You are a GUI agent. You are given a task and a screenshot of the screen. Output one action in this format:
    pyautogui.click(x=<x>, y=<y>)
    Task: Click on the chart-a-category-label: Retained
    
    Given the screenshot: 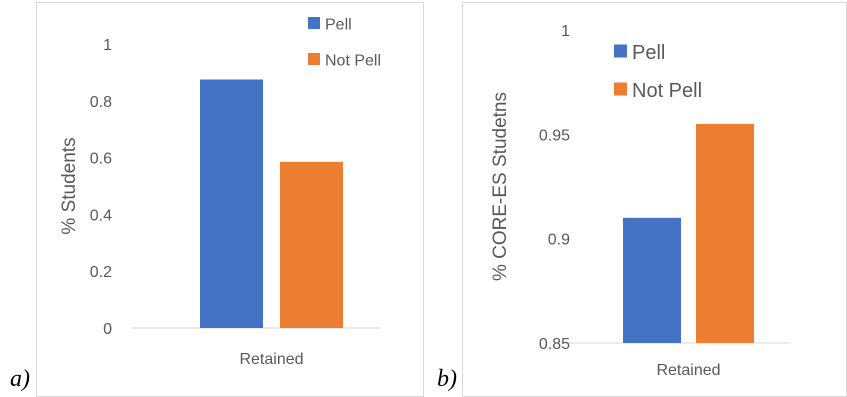 What is the action you would take?
    pyautogui.click(x=271, y=359)
    